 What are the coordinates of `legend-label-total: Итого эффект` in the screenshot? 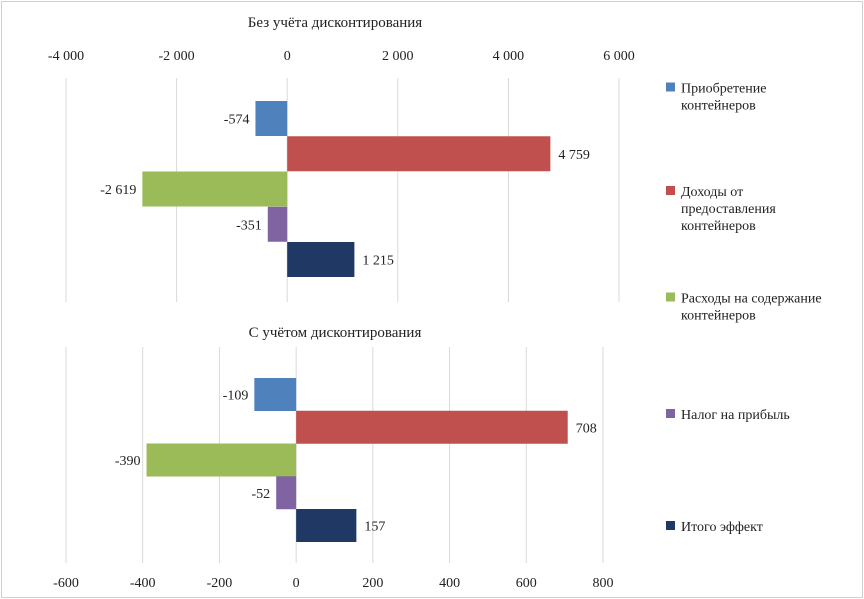 It's located at (722, 527).